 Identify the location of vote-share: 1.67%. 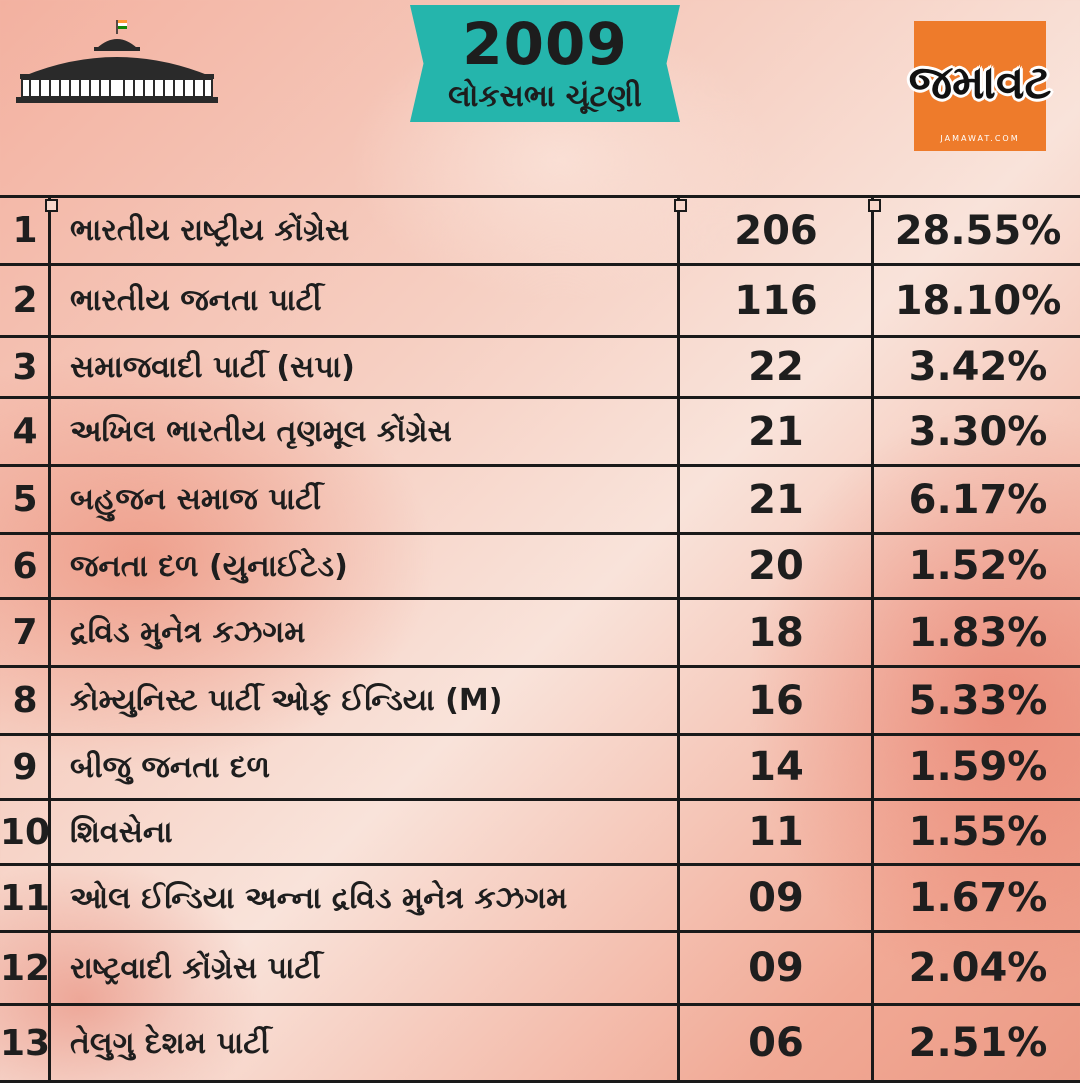
(978, 898).